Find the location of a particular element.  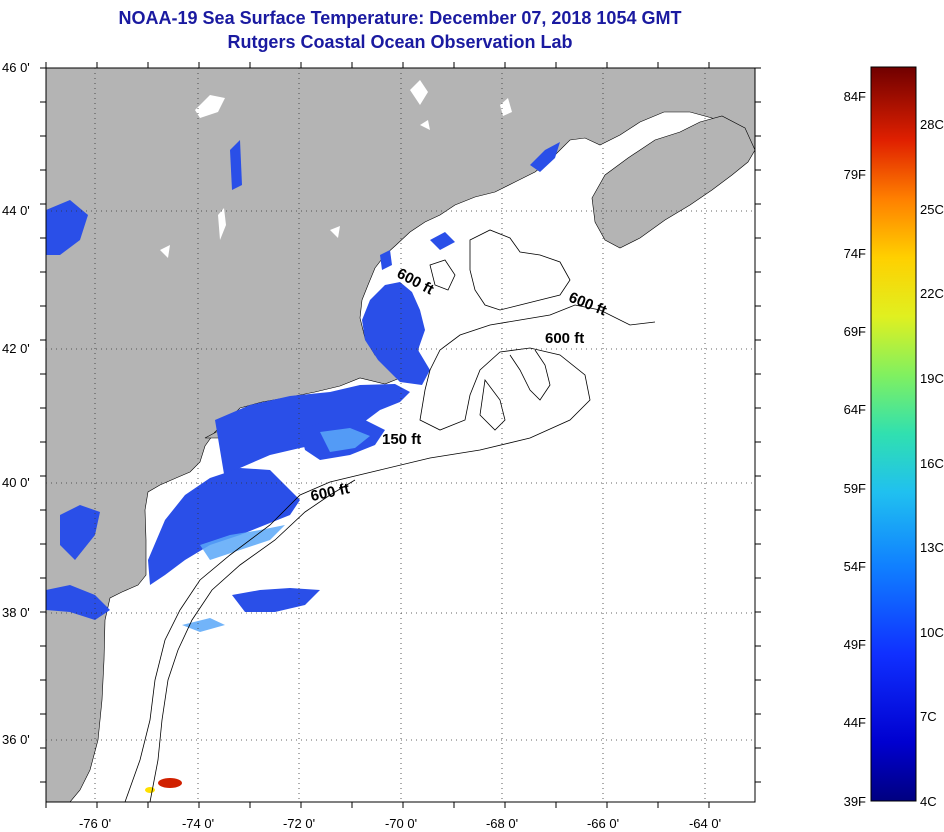

longitude-label: -72 0' is located at coordinates (299, 823).